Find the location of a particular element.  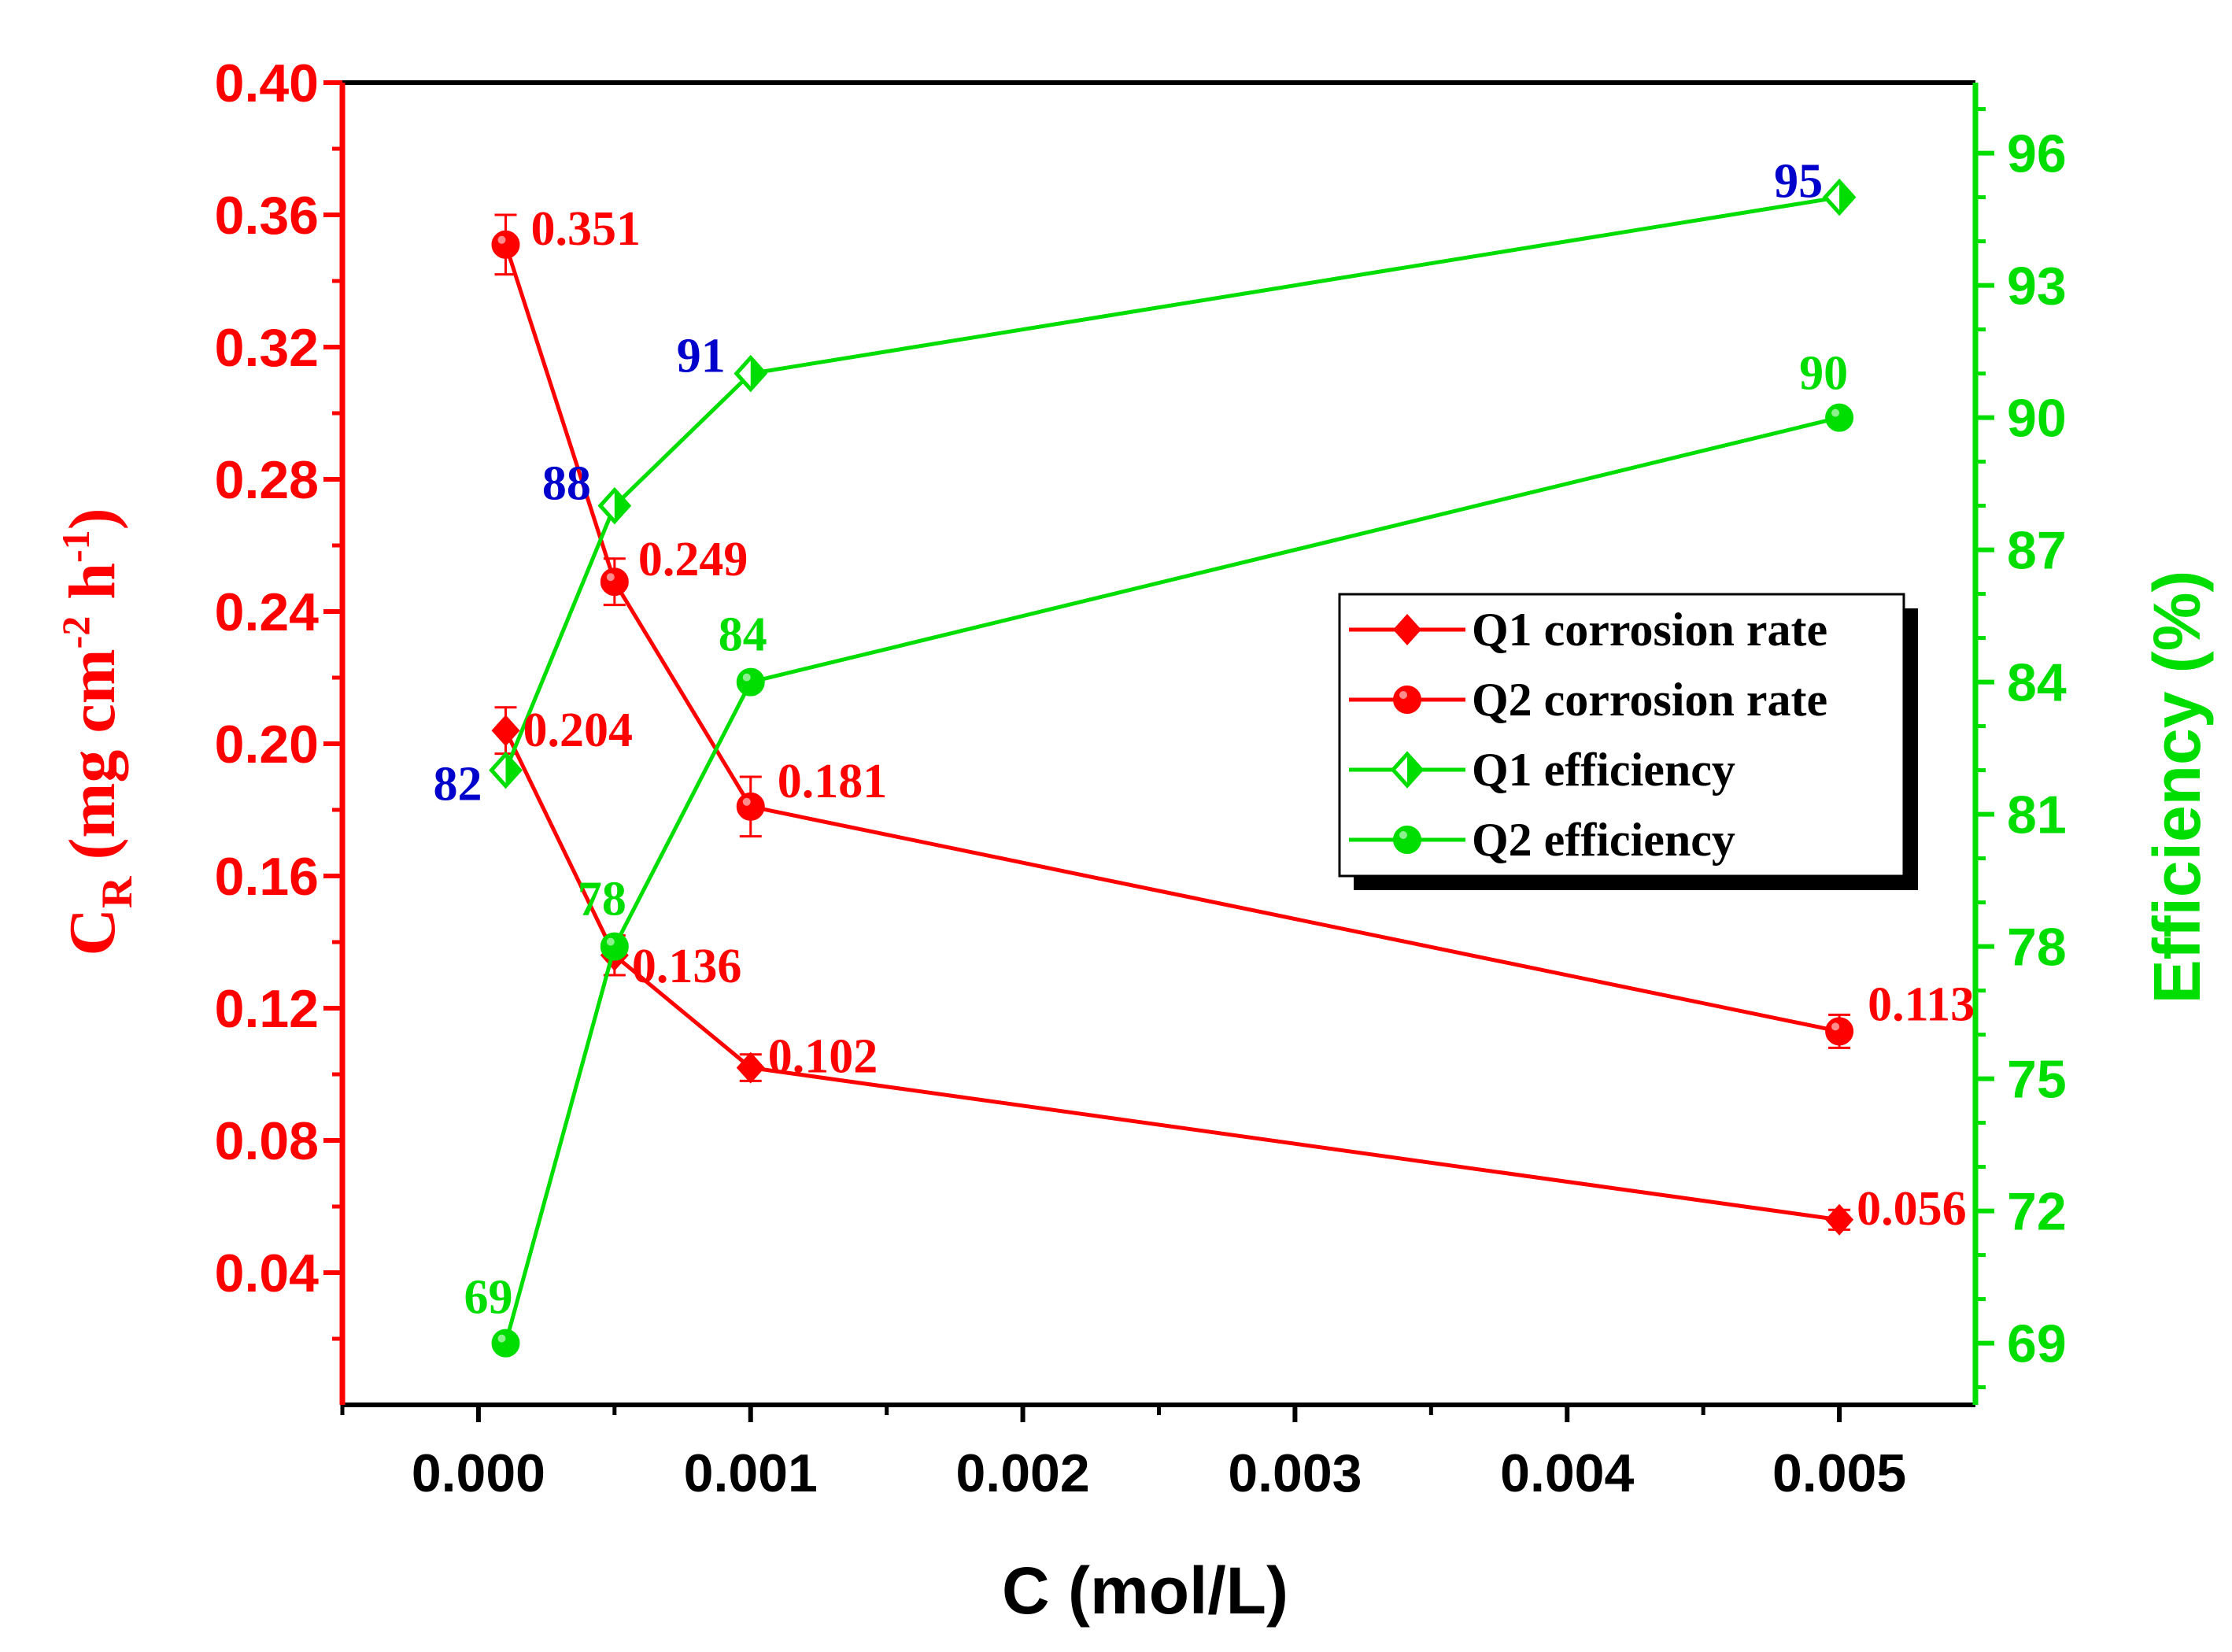

left-y-label-main: C is located at coordinates (93, 932).